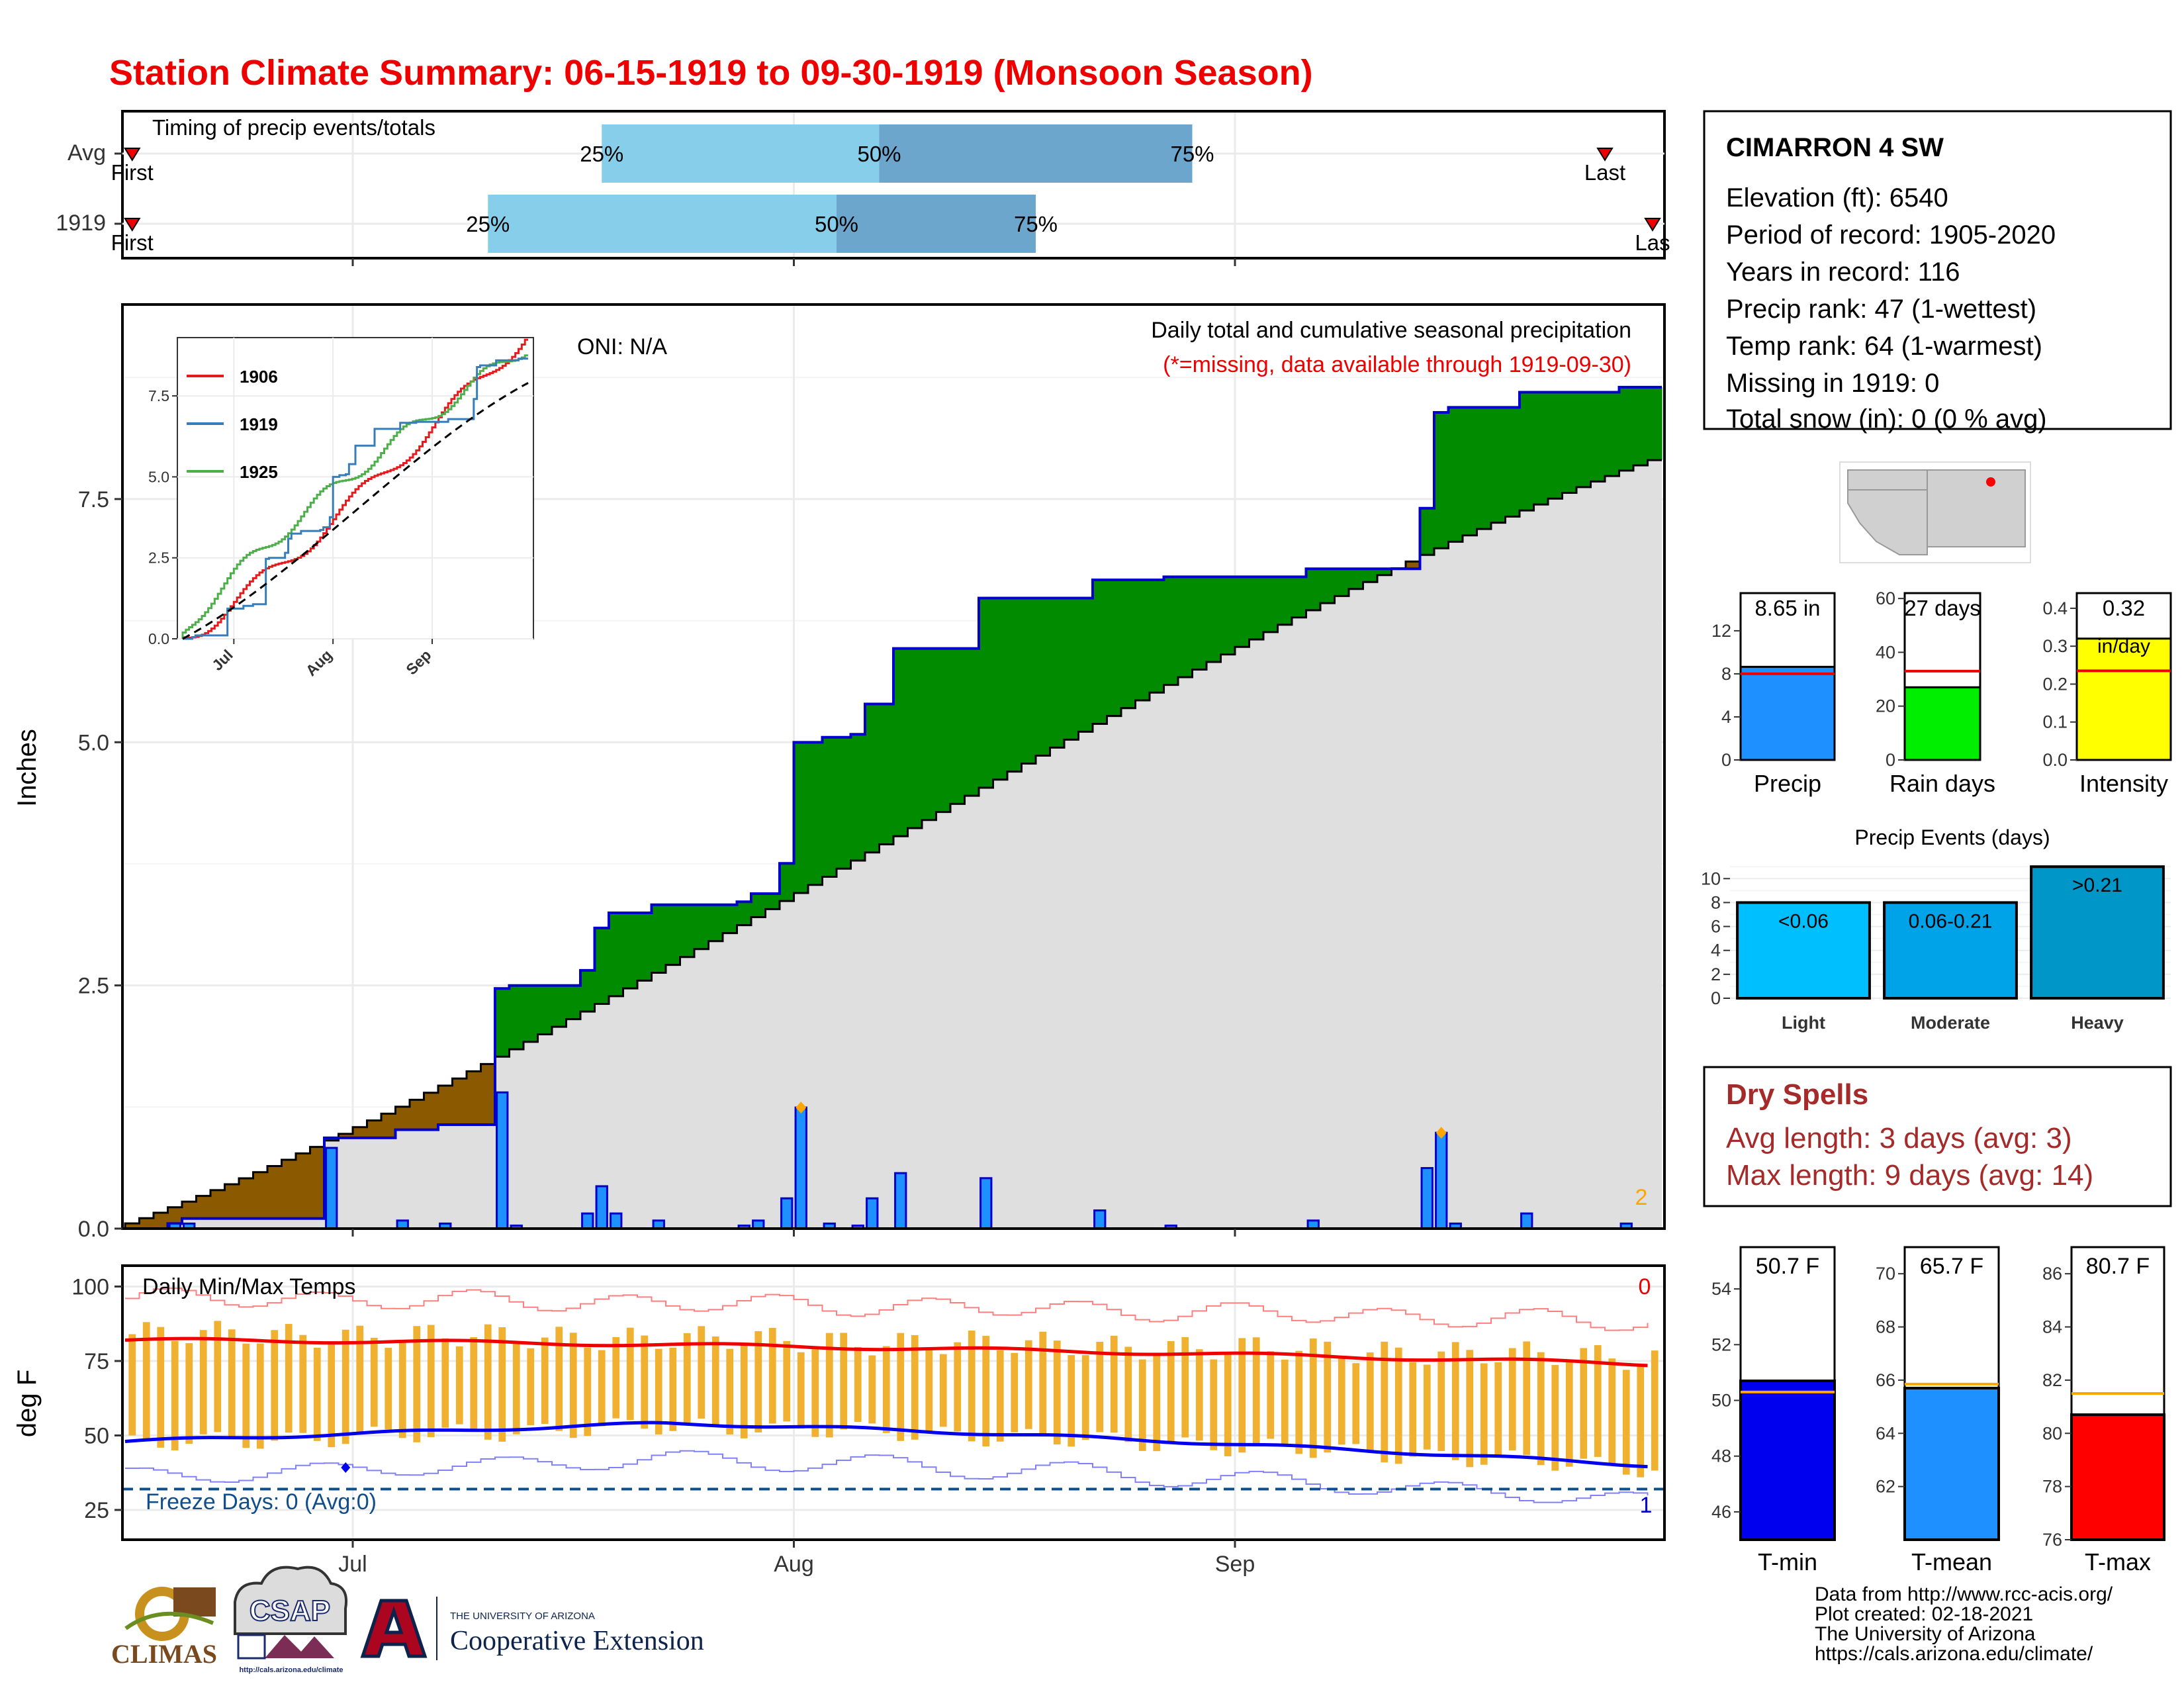 The image size is (2184, 1688). I want to click on dry-spells-avg: Avg length: 3 days (avg: 3), so click(1899, 1138).